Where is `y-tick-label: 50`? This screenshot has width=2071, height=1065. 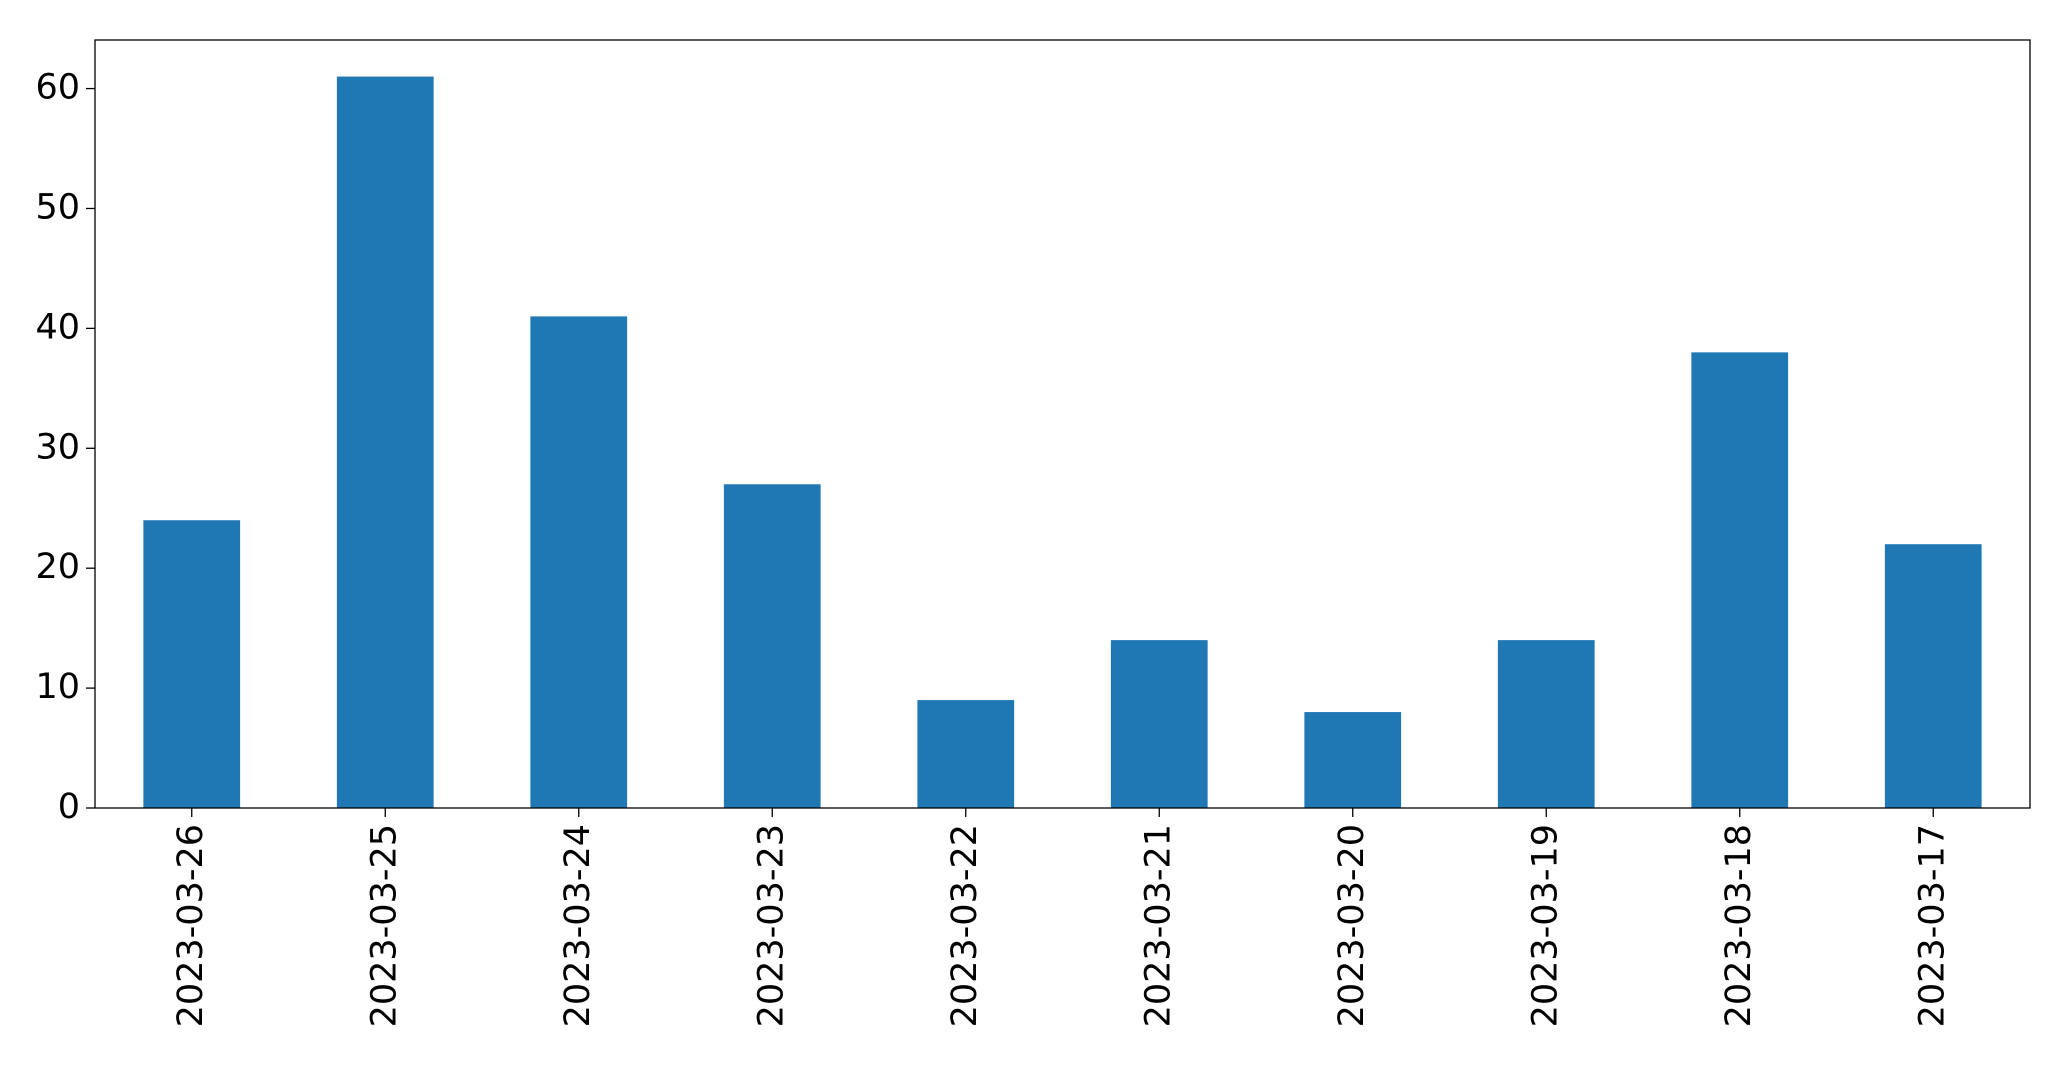
y-tick-label: 50 is located at coordinates (57, 207).